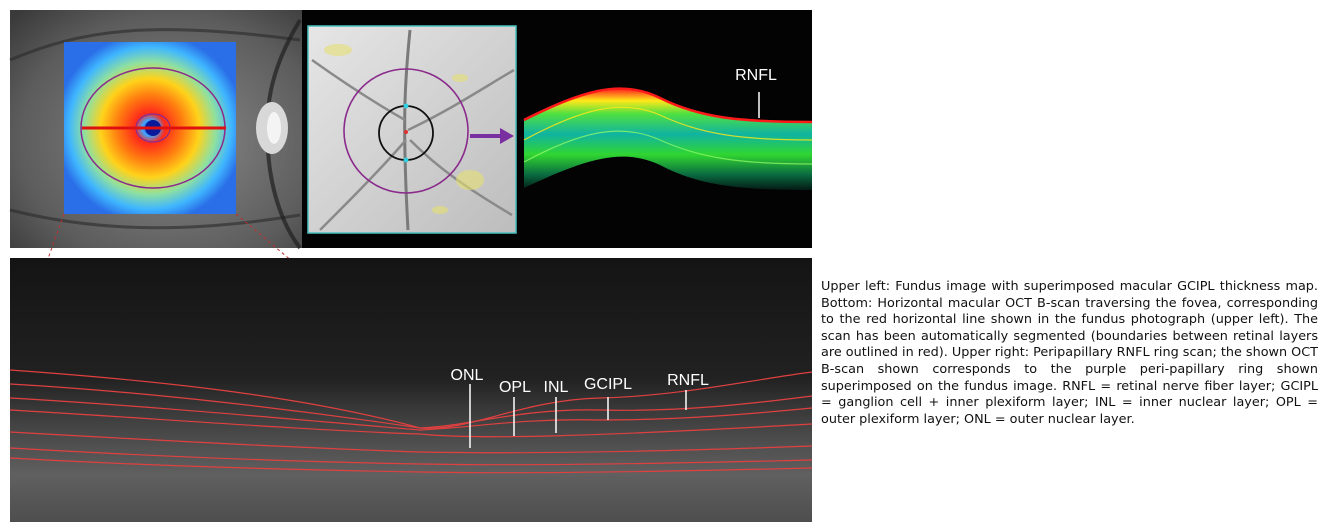 The image size is (1326, 530). Describe the element at coordinates (668, 128) in the screenshot. I see `rnfl-ring-bscan: RNFL` at that location.